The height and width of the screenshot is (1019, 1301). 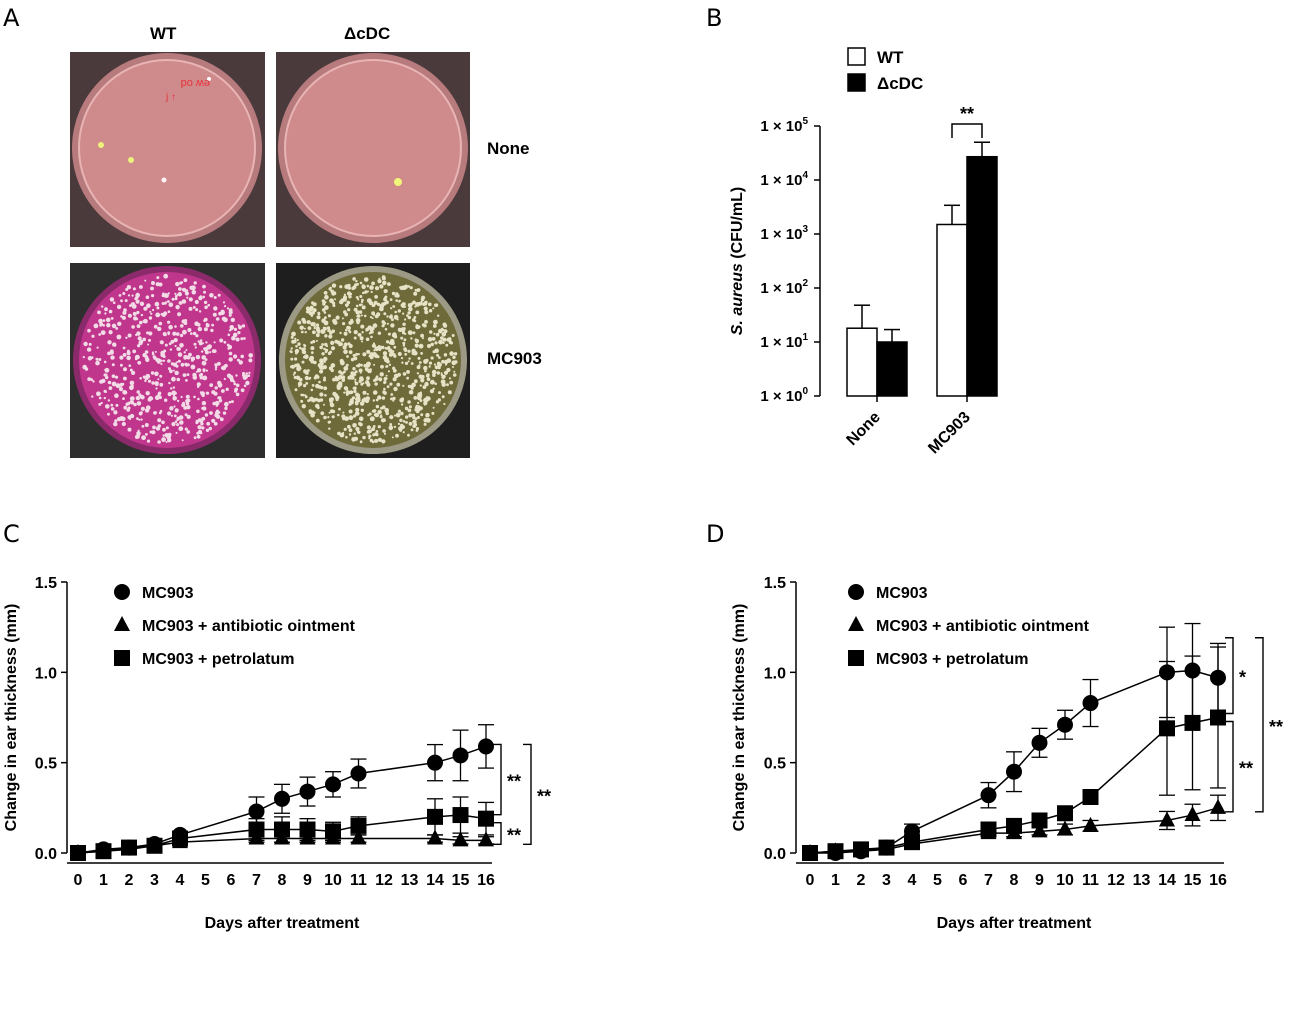 I want to click on x-tick-label: None, so click(x=864, y=429).